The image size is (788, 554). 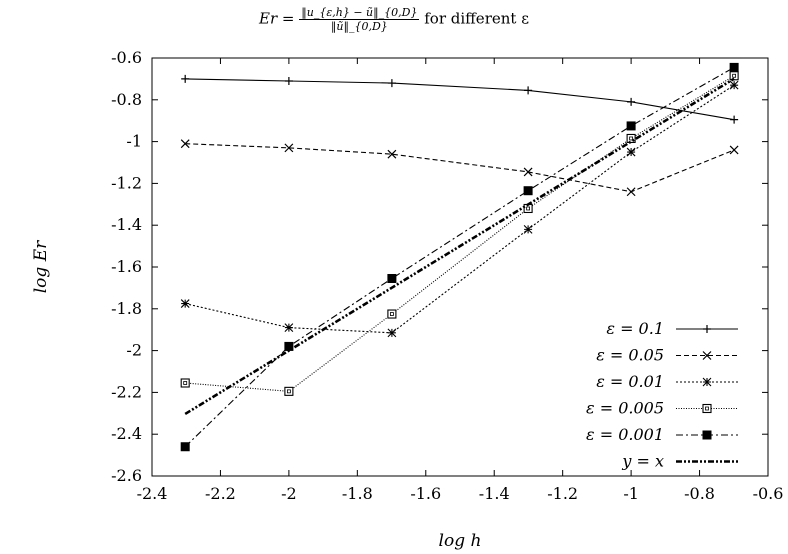 What do you see at coordinates (126, 99) in the screenshot?
I see `y-tick-label: -0.8` at bounding box center [126, 99].